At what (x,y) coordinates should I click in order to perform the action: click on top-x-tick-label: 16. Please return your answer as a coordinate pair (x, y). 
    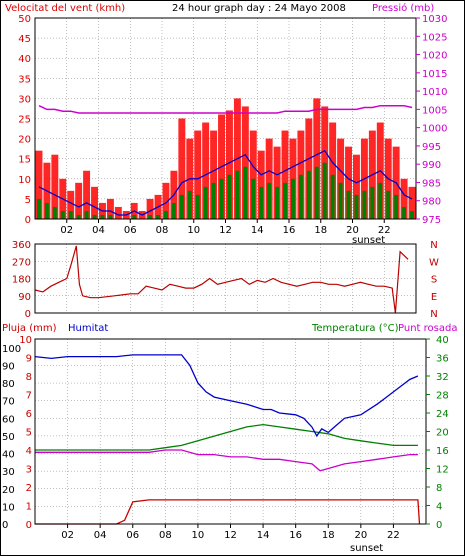
    Looking at the image, I should click on (289, 230).